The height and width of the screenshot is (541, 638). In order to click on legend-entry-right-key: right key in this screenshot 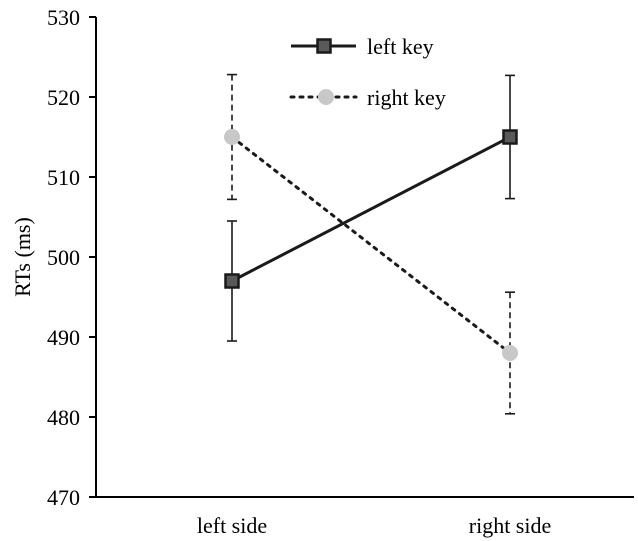, I will do `click(367, 97)`.